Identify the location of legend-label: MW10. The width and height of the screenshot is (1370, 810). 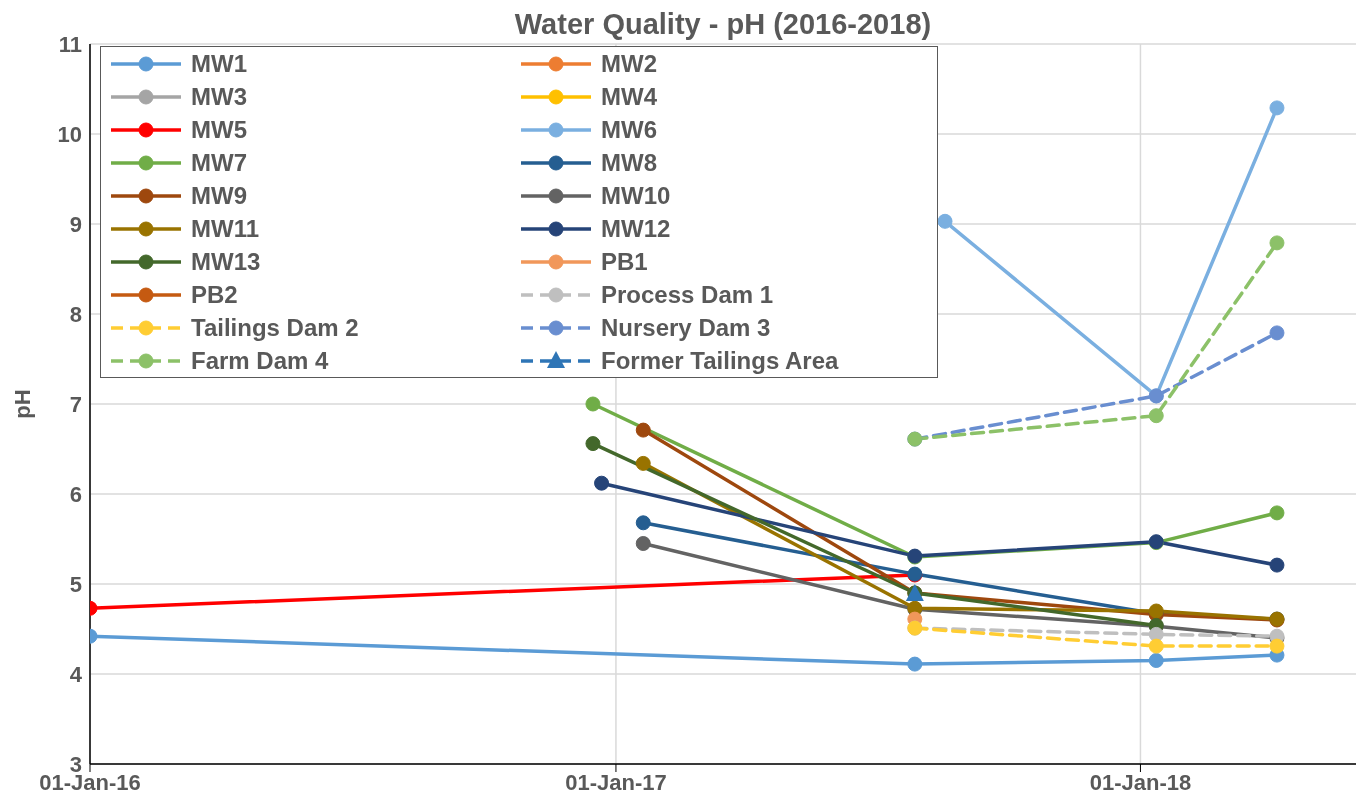
(636, 195).